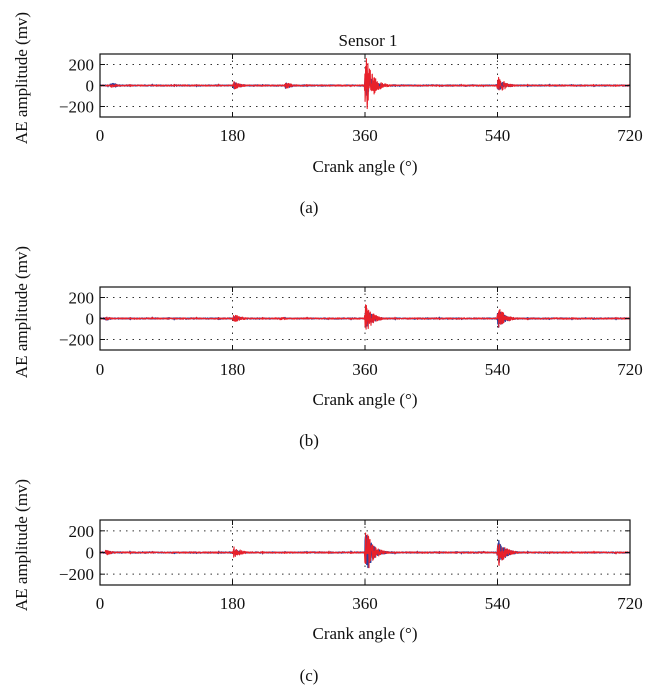  Describe the element at coordinates (309, 207) in the screenshot. I see `panel-caption: (a)` at that location.